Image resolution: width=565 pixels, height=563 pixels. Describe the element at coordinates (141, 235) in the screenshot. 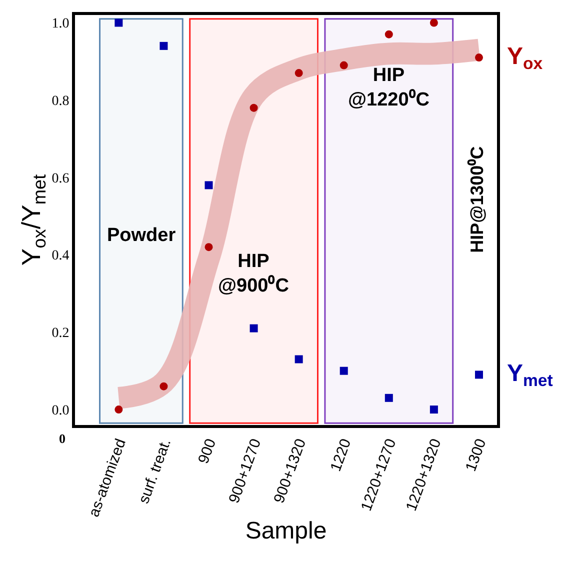

I see `band-label: Powder` at that location.